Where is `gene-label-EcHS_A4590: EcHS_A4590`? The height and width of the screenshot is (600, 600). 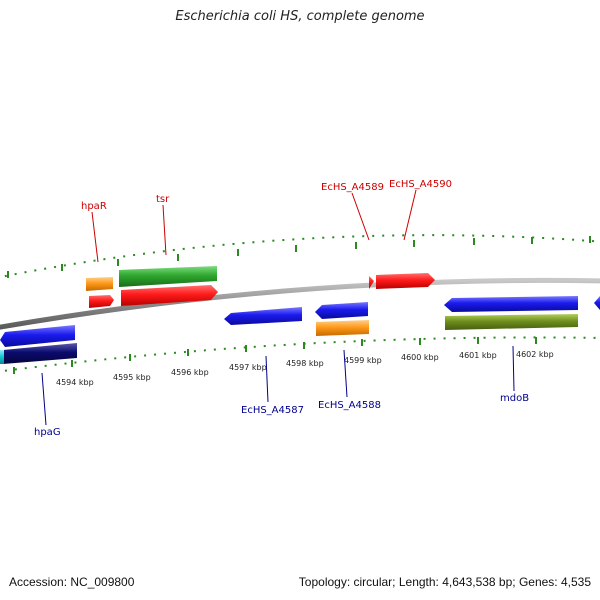
gene-label-EcHS_A4590: EcHS_A4590 is located at coordinates (420, 184).